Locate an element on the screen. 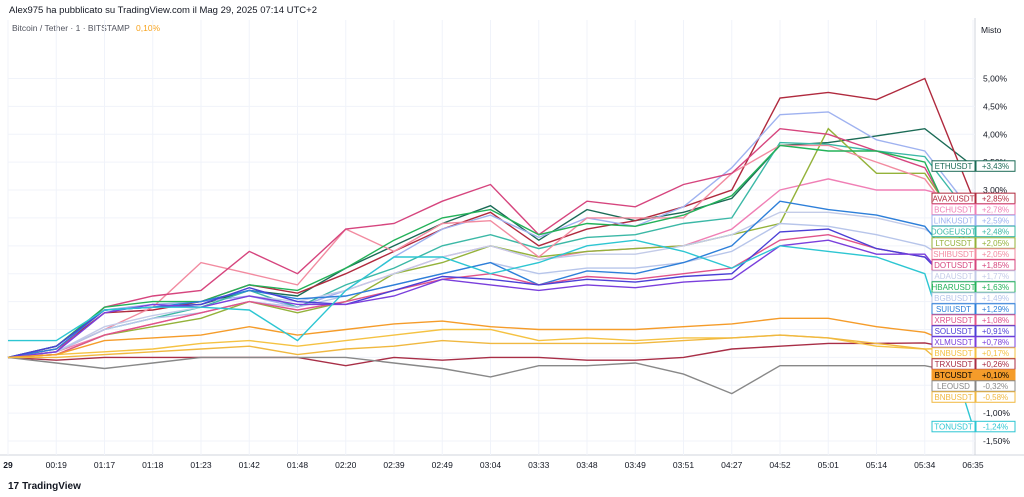 Image resolution: width=1024 pixels, height=497 pixels. series-badge-value: +2,59% is located at coordinates (995, 220).